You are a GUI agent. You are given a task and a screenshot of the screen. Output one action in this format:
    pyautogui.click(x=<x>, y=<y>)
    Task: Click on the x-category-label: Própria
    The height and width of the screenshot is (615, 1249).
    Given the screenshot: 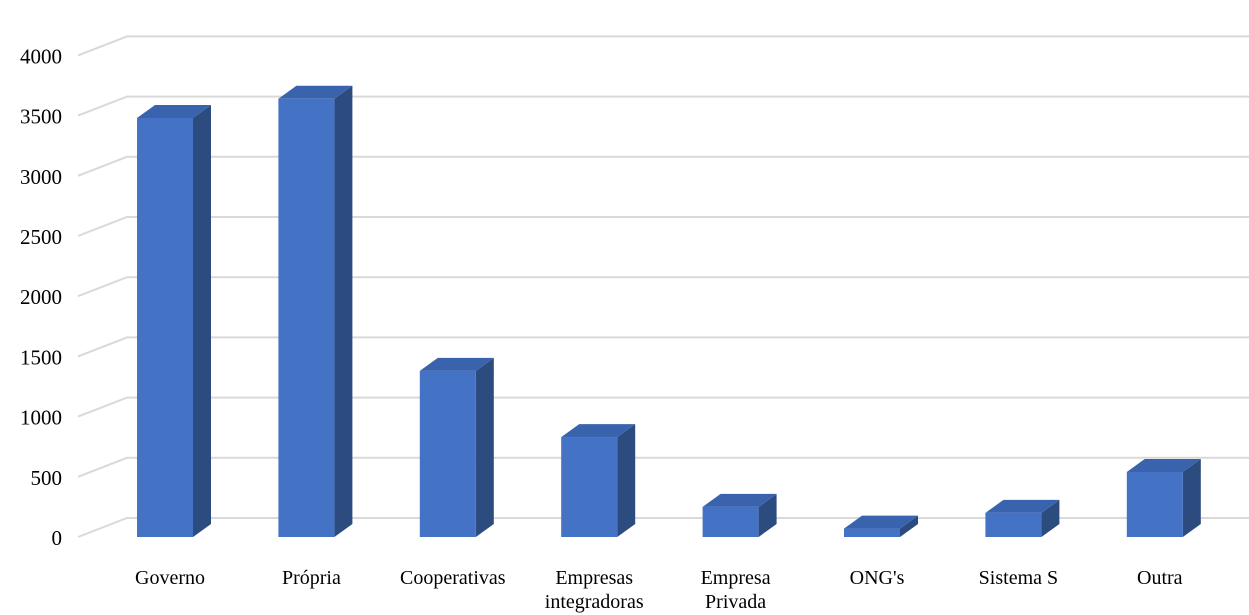 What is the action you would take?
    pyautogui.click(x=311, y=578)
    